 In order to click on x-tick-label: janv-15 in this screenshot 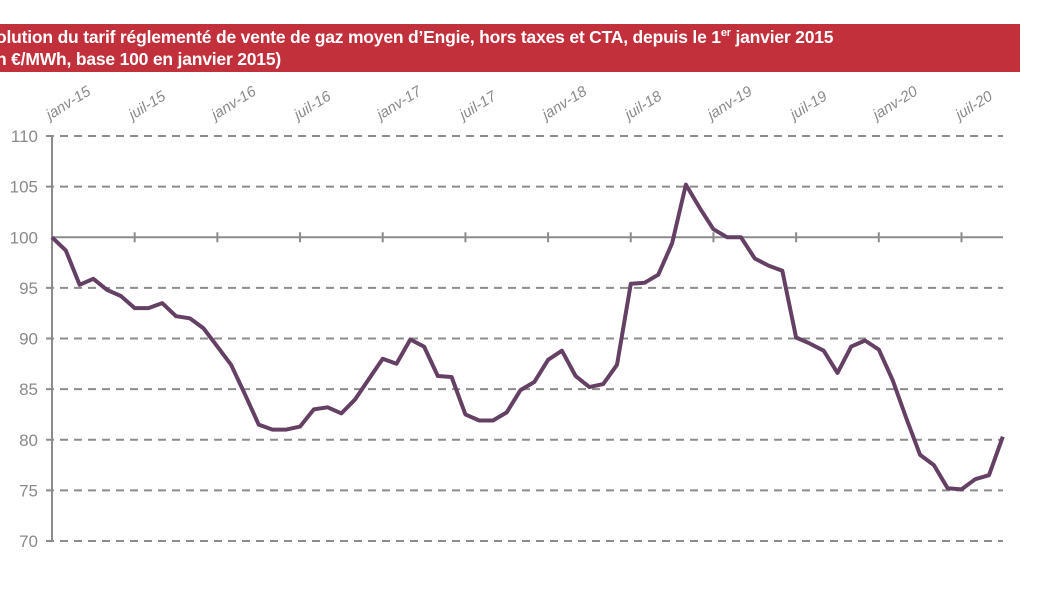, I will do `click(67, 104)`.